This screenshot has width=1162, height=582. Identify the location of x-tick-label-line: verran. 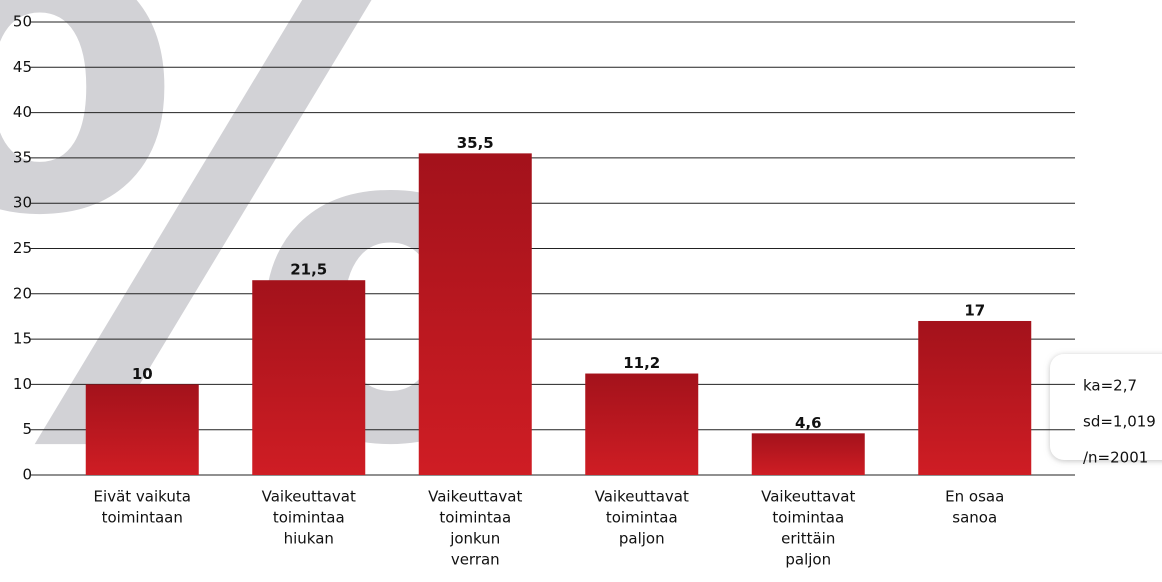
(475, 560).